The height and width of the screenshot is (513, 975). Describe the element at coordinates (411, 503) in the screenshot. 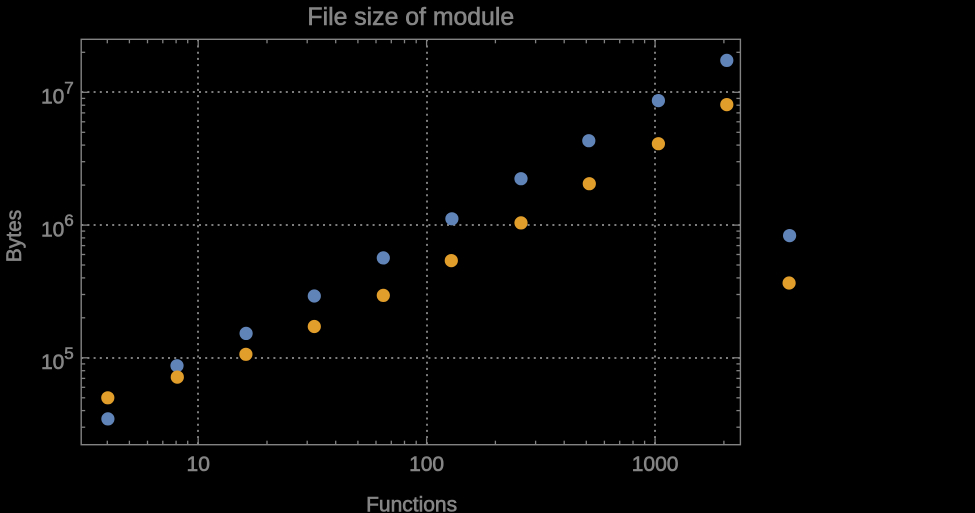

I see `svg-text: Functions` at that location.